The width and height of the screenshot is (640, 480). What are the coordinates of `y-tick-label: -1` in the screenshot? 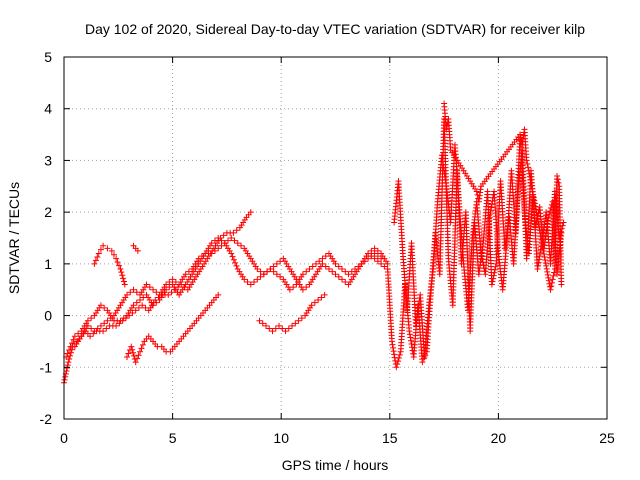 It's located at (46, 367).